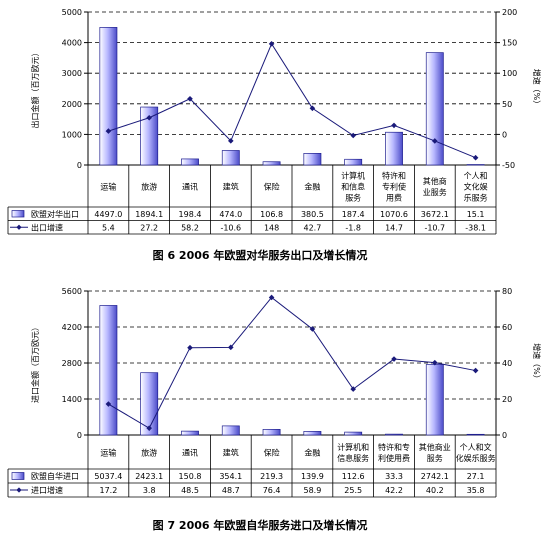 This screenshot has width=551, height=546. What do you see at coordinates (353, 447) in the screenshot?
I see `chart2-category-label: 计算机和` at bounding box center [353, 447].